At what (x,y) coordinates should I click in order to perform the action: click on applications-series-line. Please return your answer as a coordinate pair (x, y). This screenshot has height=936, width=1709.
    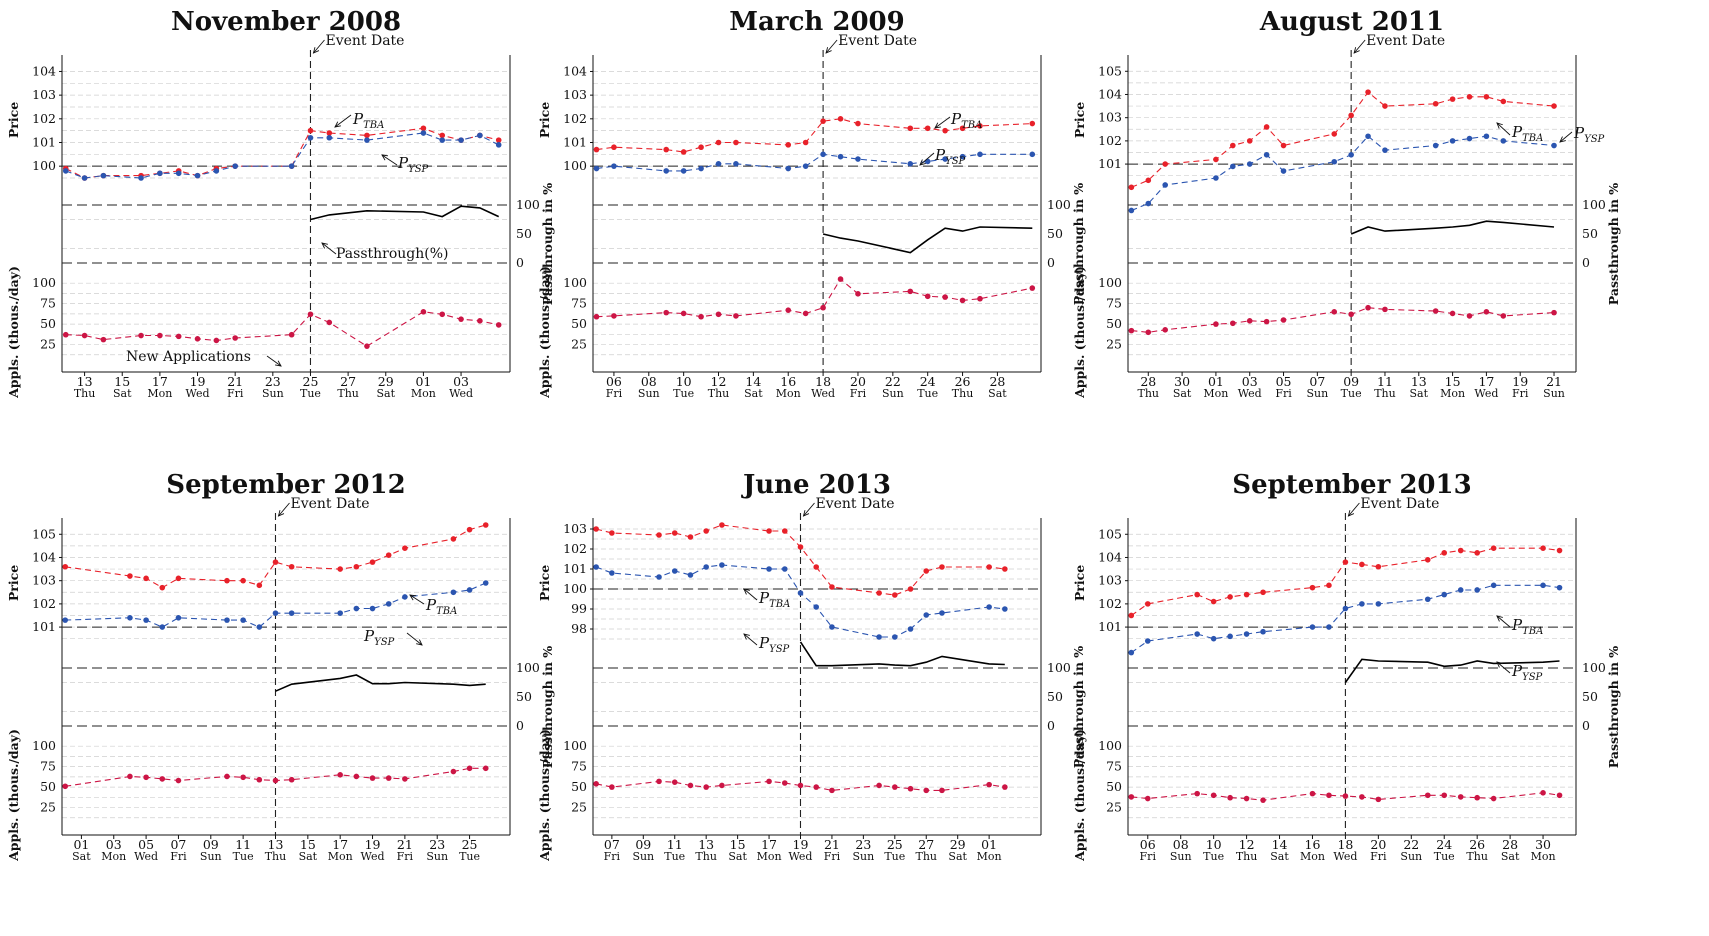
    Looking at the image, I should click on (814, 298).